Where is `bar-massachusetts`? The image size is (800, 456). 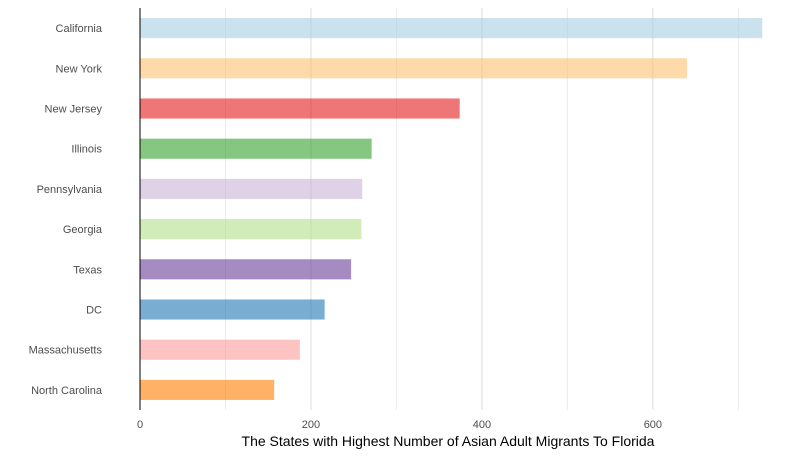 bar-massachusetts is located at coordinates (220, 349).